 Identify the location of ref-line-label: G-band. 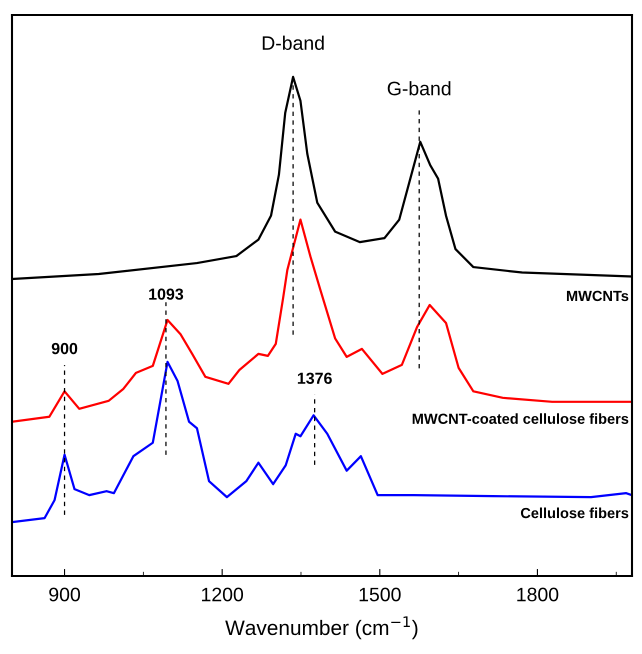
(419, 88).